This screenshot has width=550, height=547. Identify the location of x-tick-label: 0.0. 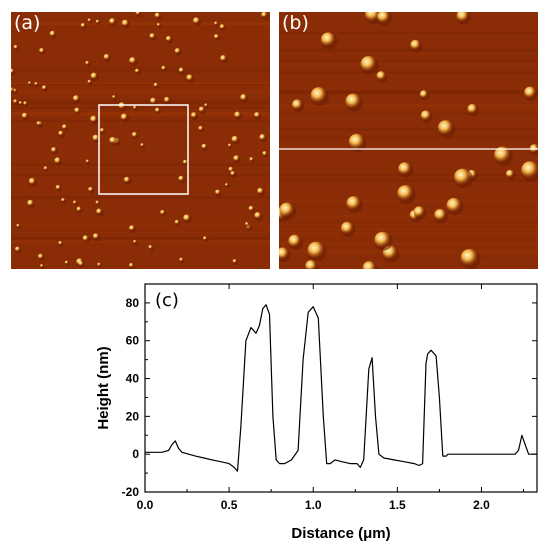
(145, 505).